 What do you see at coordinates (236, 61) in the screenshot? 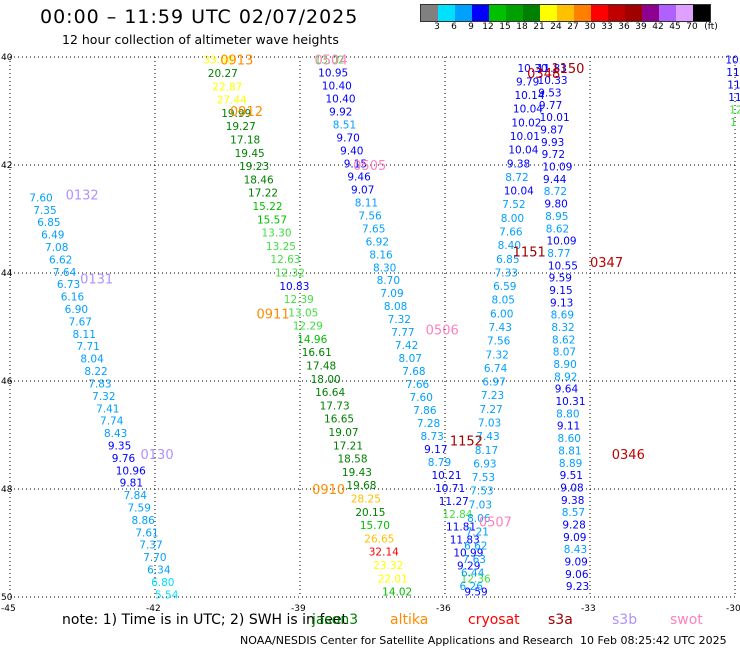
I see `pass-time-label: 0913` at bounding box center [236, 61].